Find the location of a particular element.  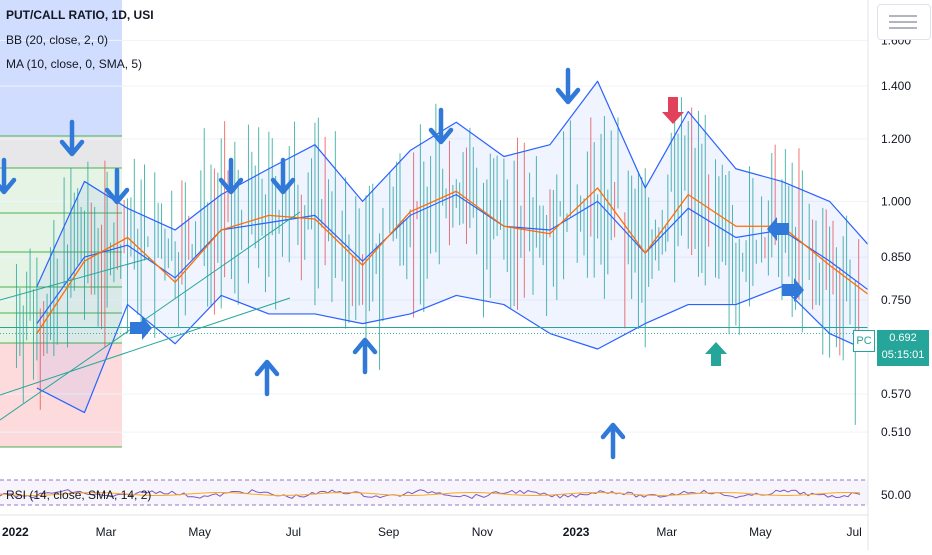

chart-title: PUT/CALL RATIO, 1D, USI is located at coordinates (80, 15).